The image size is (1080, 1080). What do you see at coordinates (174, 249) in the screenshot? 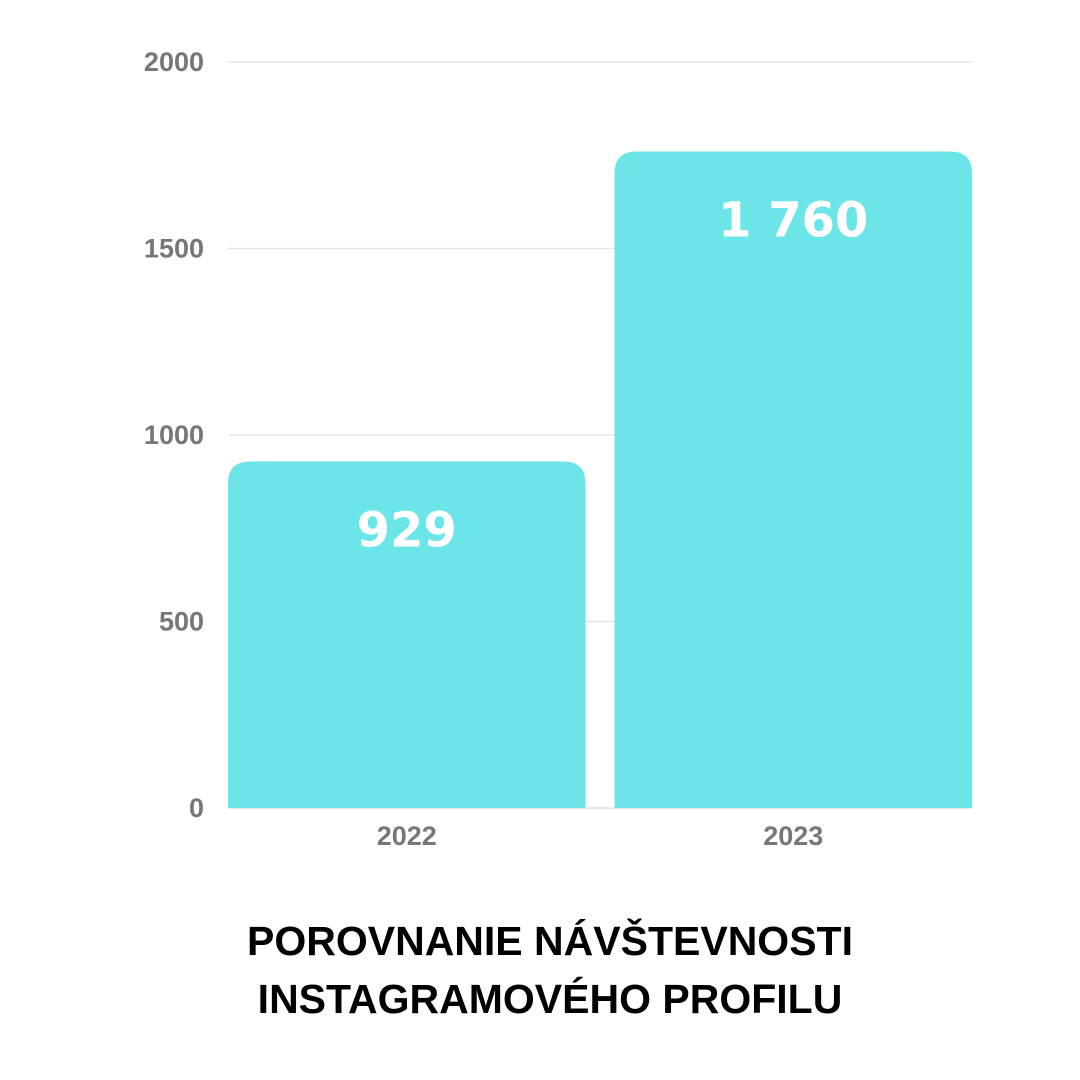
I see `y-tick-label-1500: 1500` at bounding box center [174, 249].